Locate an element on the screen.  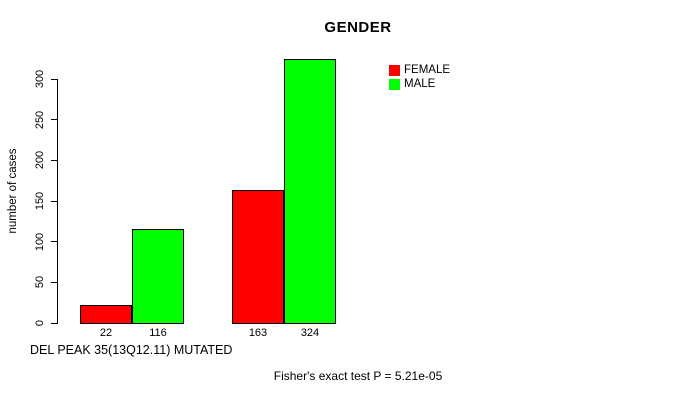
bar-female-group2 is located at coordinates (258, 257).